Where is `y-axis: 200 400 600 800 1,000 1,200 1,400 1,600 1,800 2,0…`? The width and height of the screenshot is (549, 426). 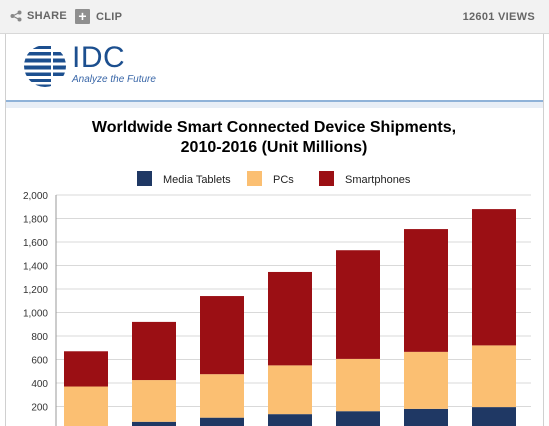
y-axis: 200 400 600 800 1,000 1,200 1,400 1,600 1,800 2,0… is located at coordinates (40, 308).